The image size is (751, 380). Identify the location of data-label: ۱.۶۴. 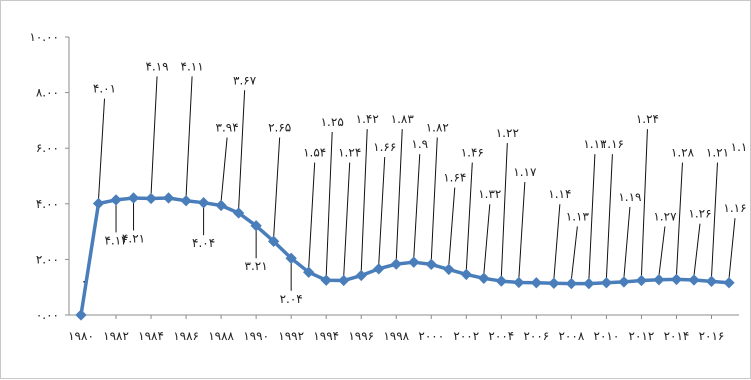
(454, 178).